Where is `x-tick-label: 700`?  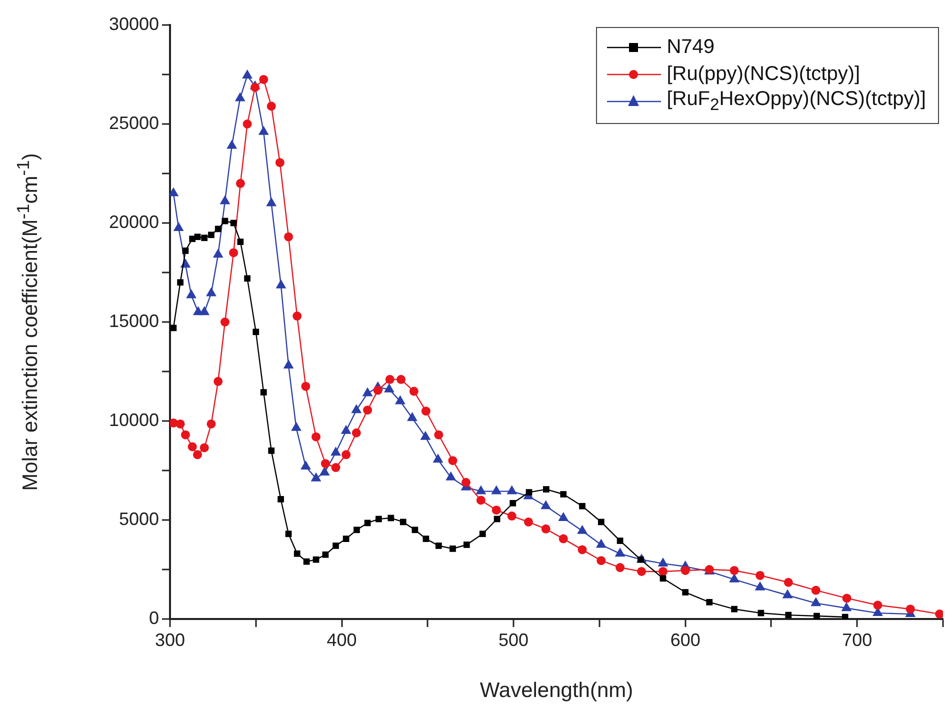 x-tick-label: 700 is located at coordinates (857, 640).